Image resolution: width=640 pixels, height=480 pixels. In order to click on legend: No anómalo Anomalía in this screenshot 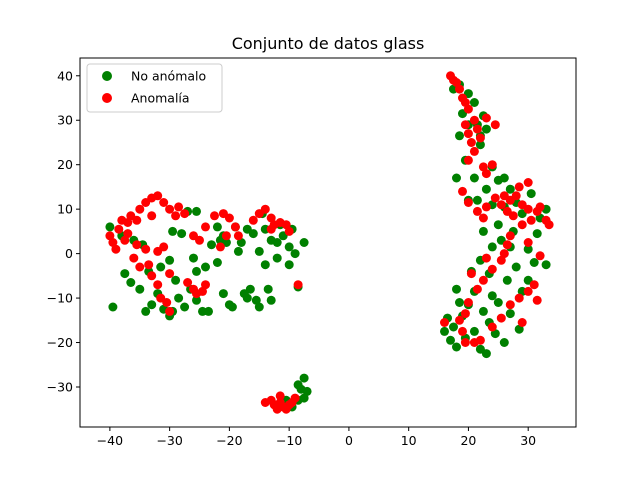, I will do `click(154, 88)`.